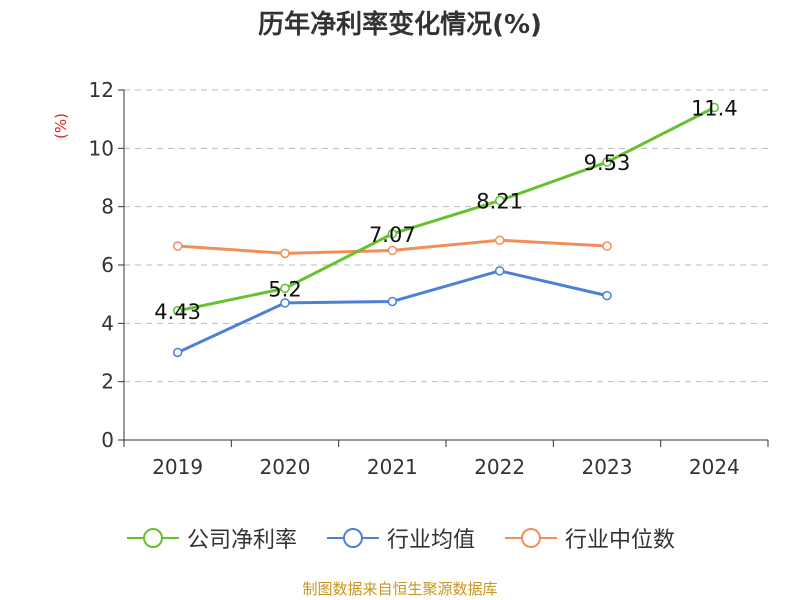 This screenshot has height=600, width=800. Describe the element at coordinates (101, 148) in the screenshot. I see `y-tick-label: 10` at that location.